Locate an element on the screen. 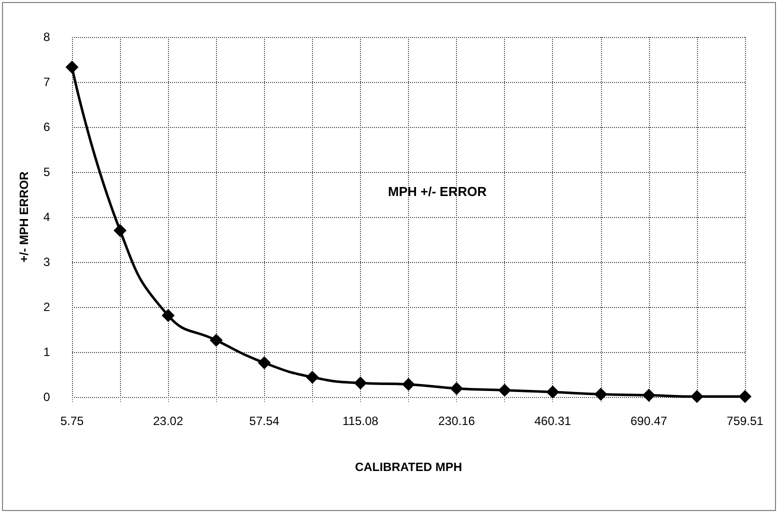  x-axis-title: CALIBRATED MPH is located at coordinates (408, 467).